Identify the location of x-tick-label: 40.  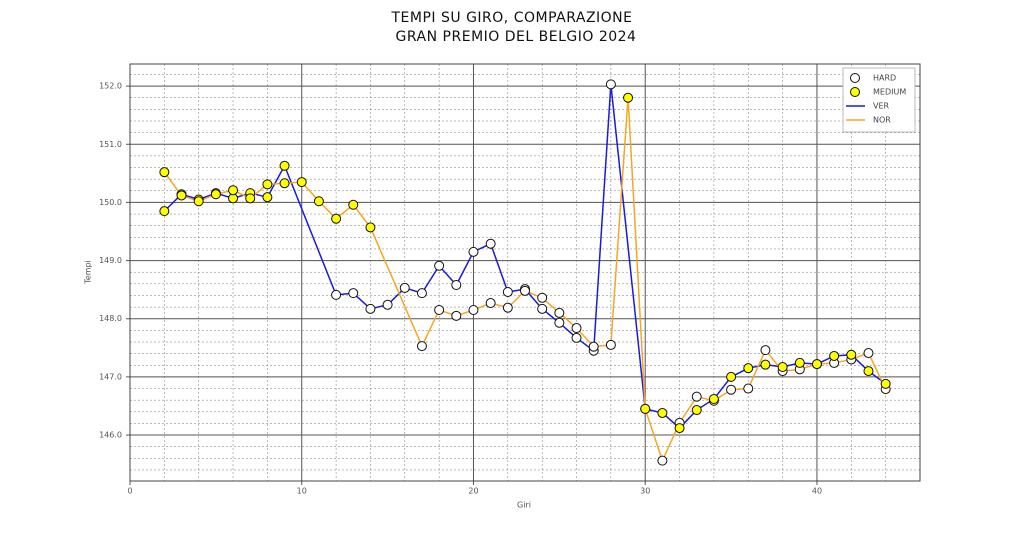
(817, 491).